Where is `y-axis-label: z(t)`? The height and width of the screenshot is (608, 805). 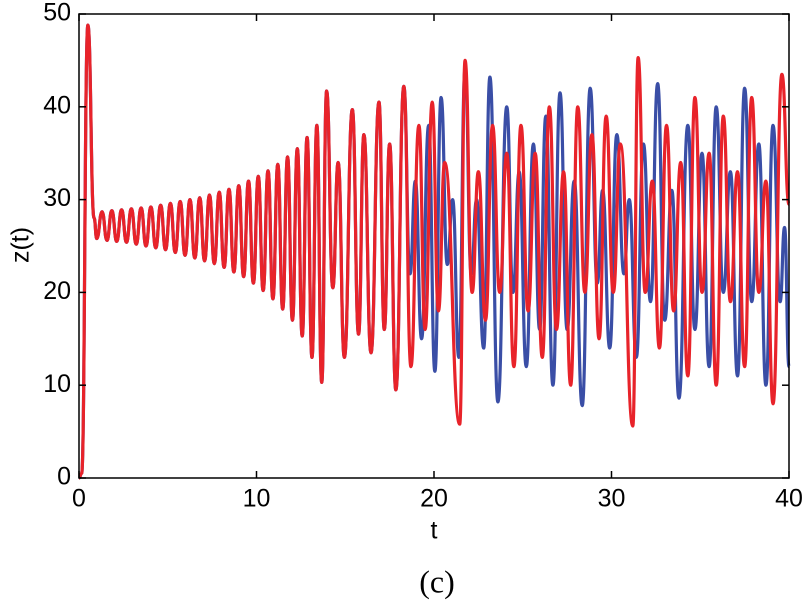
y-axis-label: z(t) is located at coordinates (21, 245).